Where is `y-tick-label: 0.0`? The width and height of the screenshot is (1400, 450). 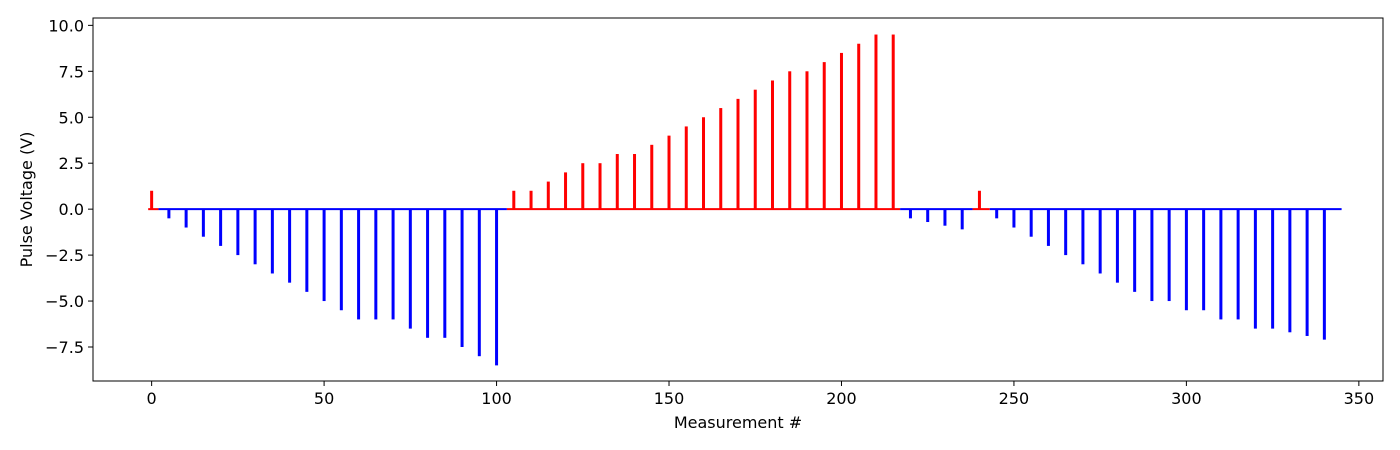
y-tick-label: 0.0 is located at coordinates (71, 209).